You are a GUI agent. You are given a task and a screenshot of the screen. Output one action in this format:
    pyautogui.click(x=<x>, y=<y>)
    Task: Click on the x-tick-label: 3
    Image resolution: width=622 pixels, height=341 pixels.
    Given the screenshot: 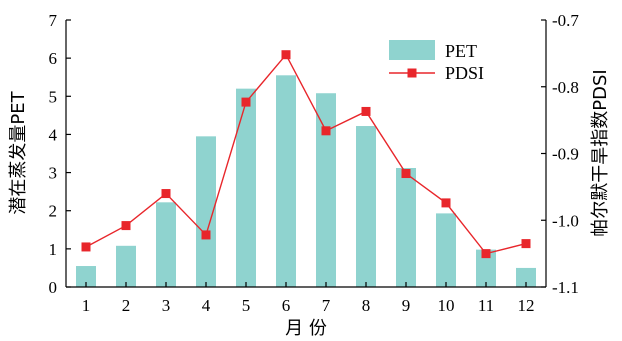 What is the action you would take?
    pyautogui.click(x=166, y=305)
    